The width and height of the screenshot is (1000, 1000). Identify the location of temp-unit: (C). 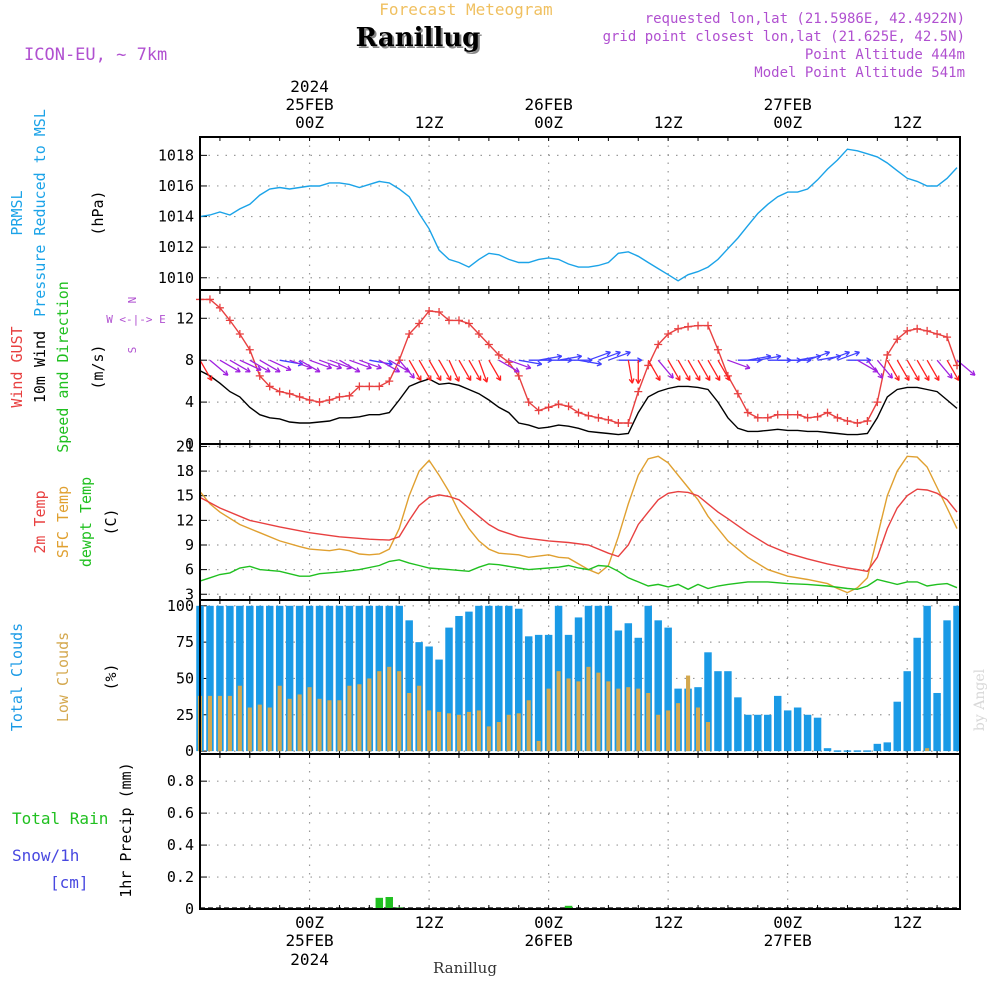
(111, 521).